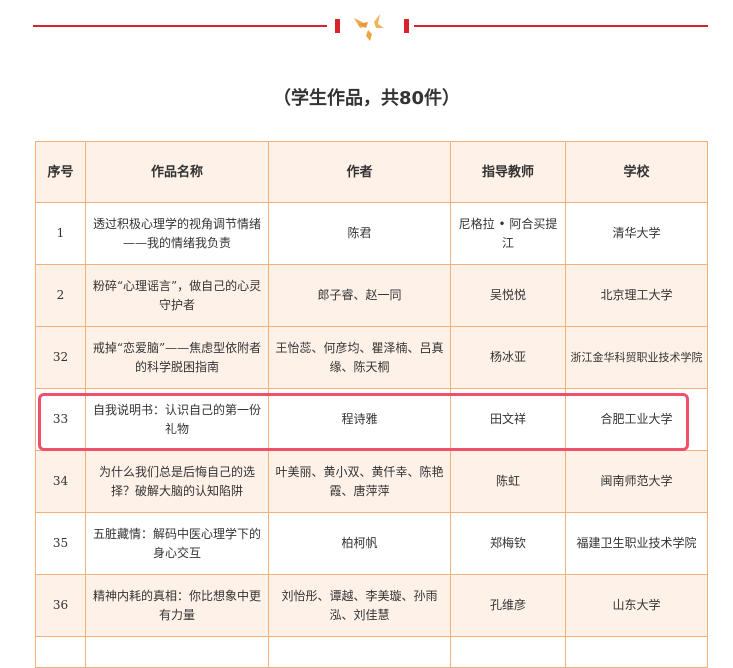 This screenshot has width=733, height=668. Describe the element at coordinates (359, 481) in the screenshot. I see `cell-author: 叶美丽、黄小双、黄仟幸、陈艳霞、唐萍萍` at that location.